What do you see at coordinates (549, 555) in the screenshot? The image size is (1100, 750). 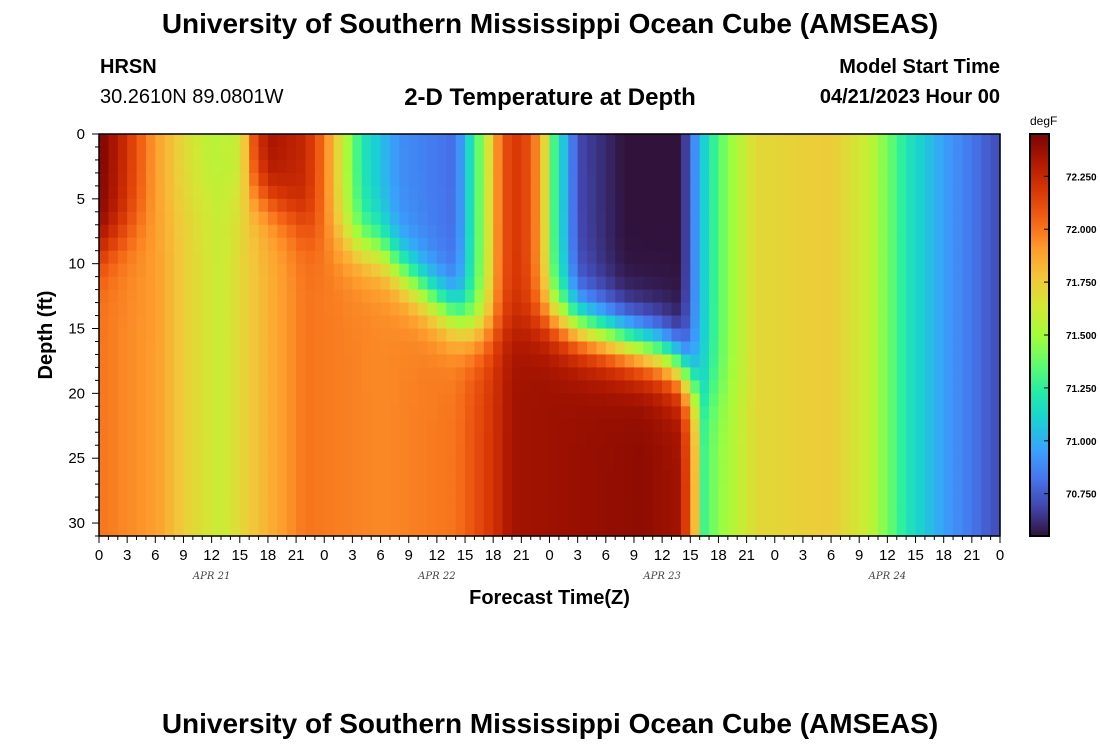 I see `x-tick-label: 0` at bounding box center [549, 555].